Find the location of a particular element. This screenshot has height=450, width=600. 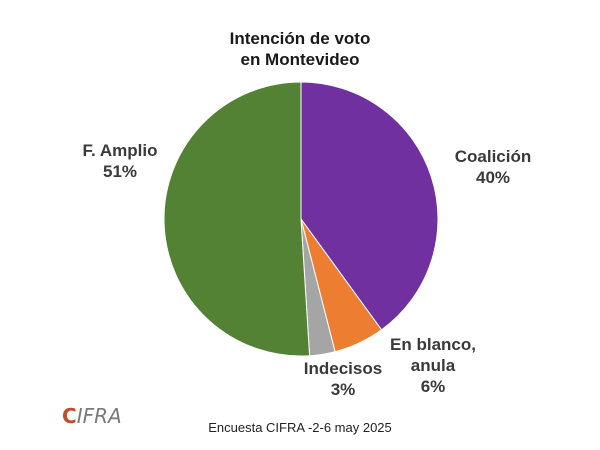

slice-label-en-blanco: En blanco, anula 6% is located at coordinates (433, 365).